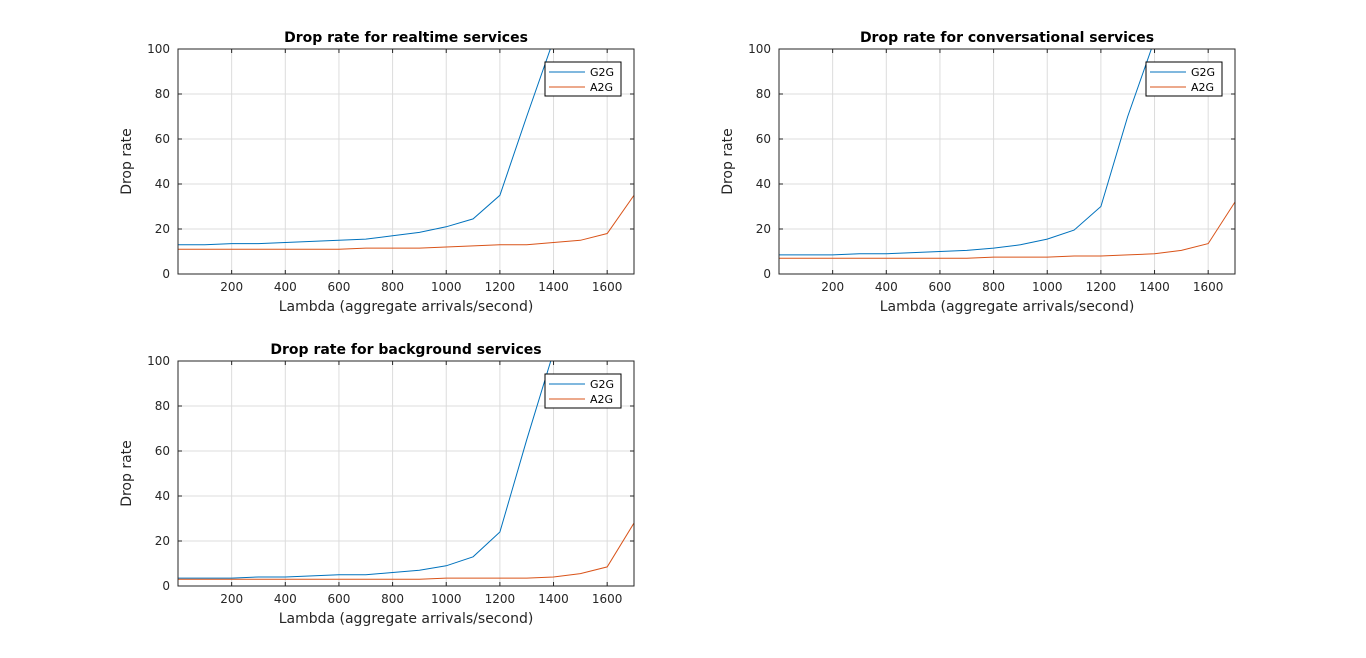  I want to click on chart-title: Drop rate for realtime services, so click(406, 38).